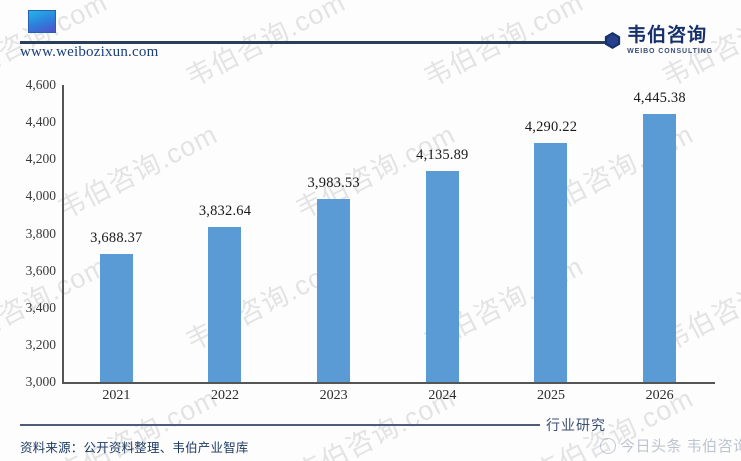 The width and height of the screenshot is (741, 461). I want to click on footer-watermark: 今日头条 韦伯咨询, so click(670, 445).